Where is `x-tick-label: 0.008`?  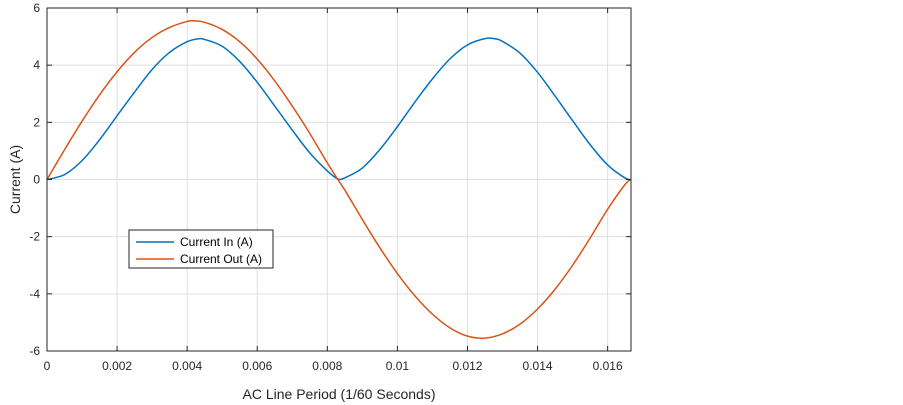
x-tick-label: 0.008 is located at coordinates (327, 366).